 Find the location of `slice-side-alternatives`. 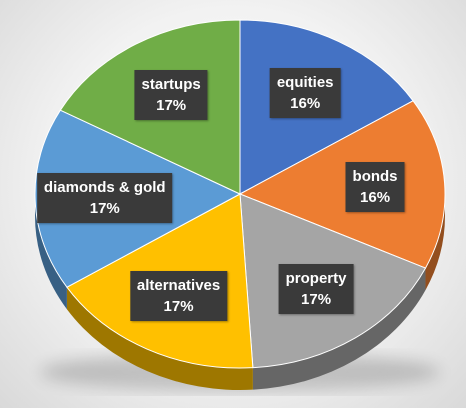

slice-side-alternatives is located at coordinates (159, 338).